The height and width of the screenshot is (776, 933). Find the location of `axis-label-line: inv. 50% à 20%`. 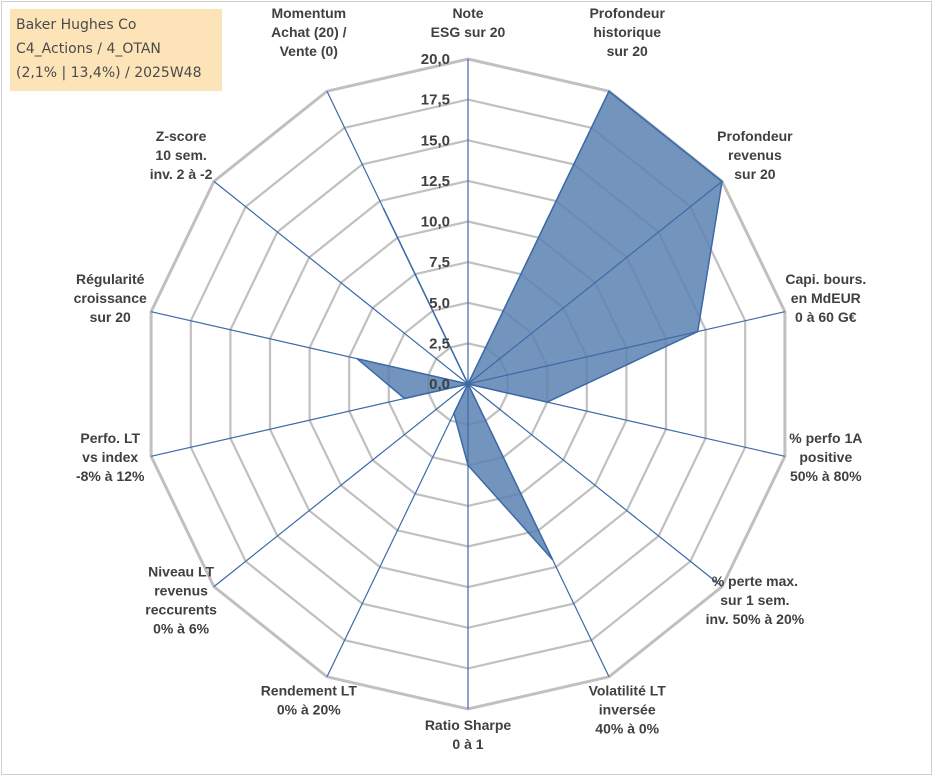

axis-label-line: inv. 50% à 20% is located at coordinates (755, 619).